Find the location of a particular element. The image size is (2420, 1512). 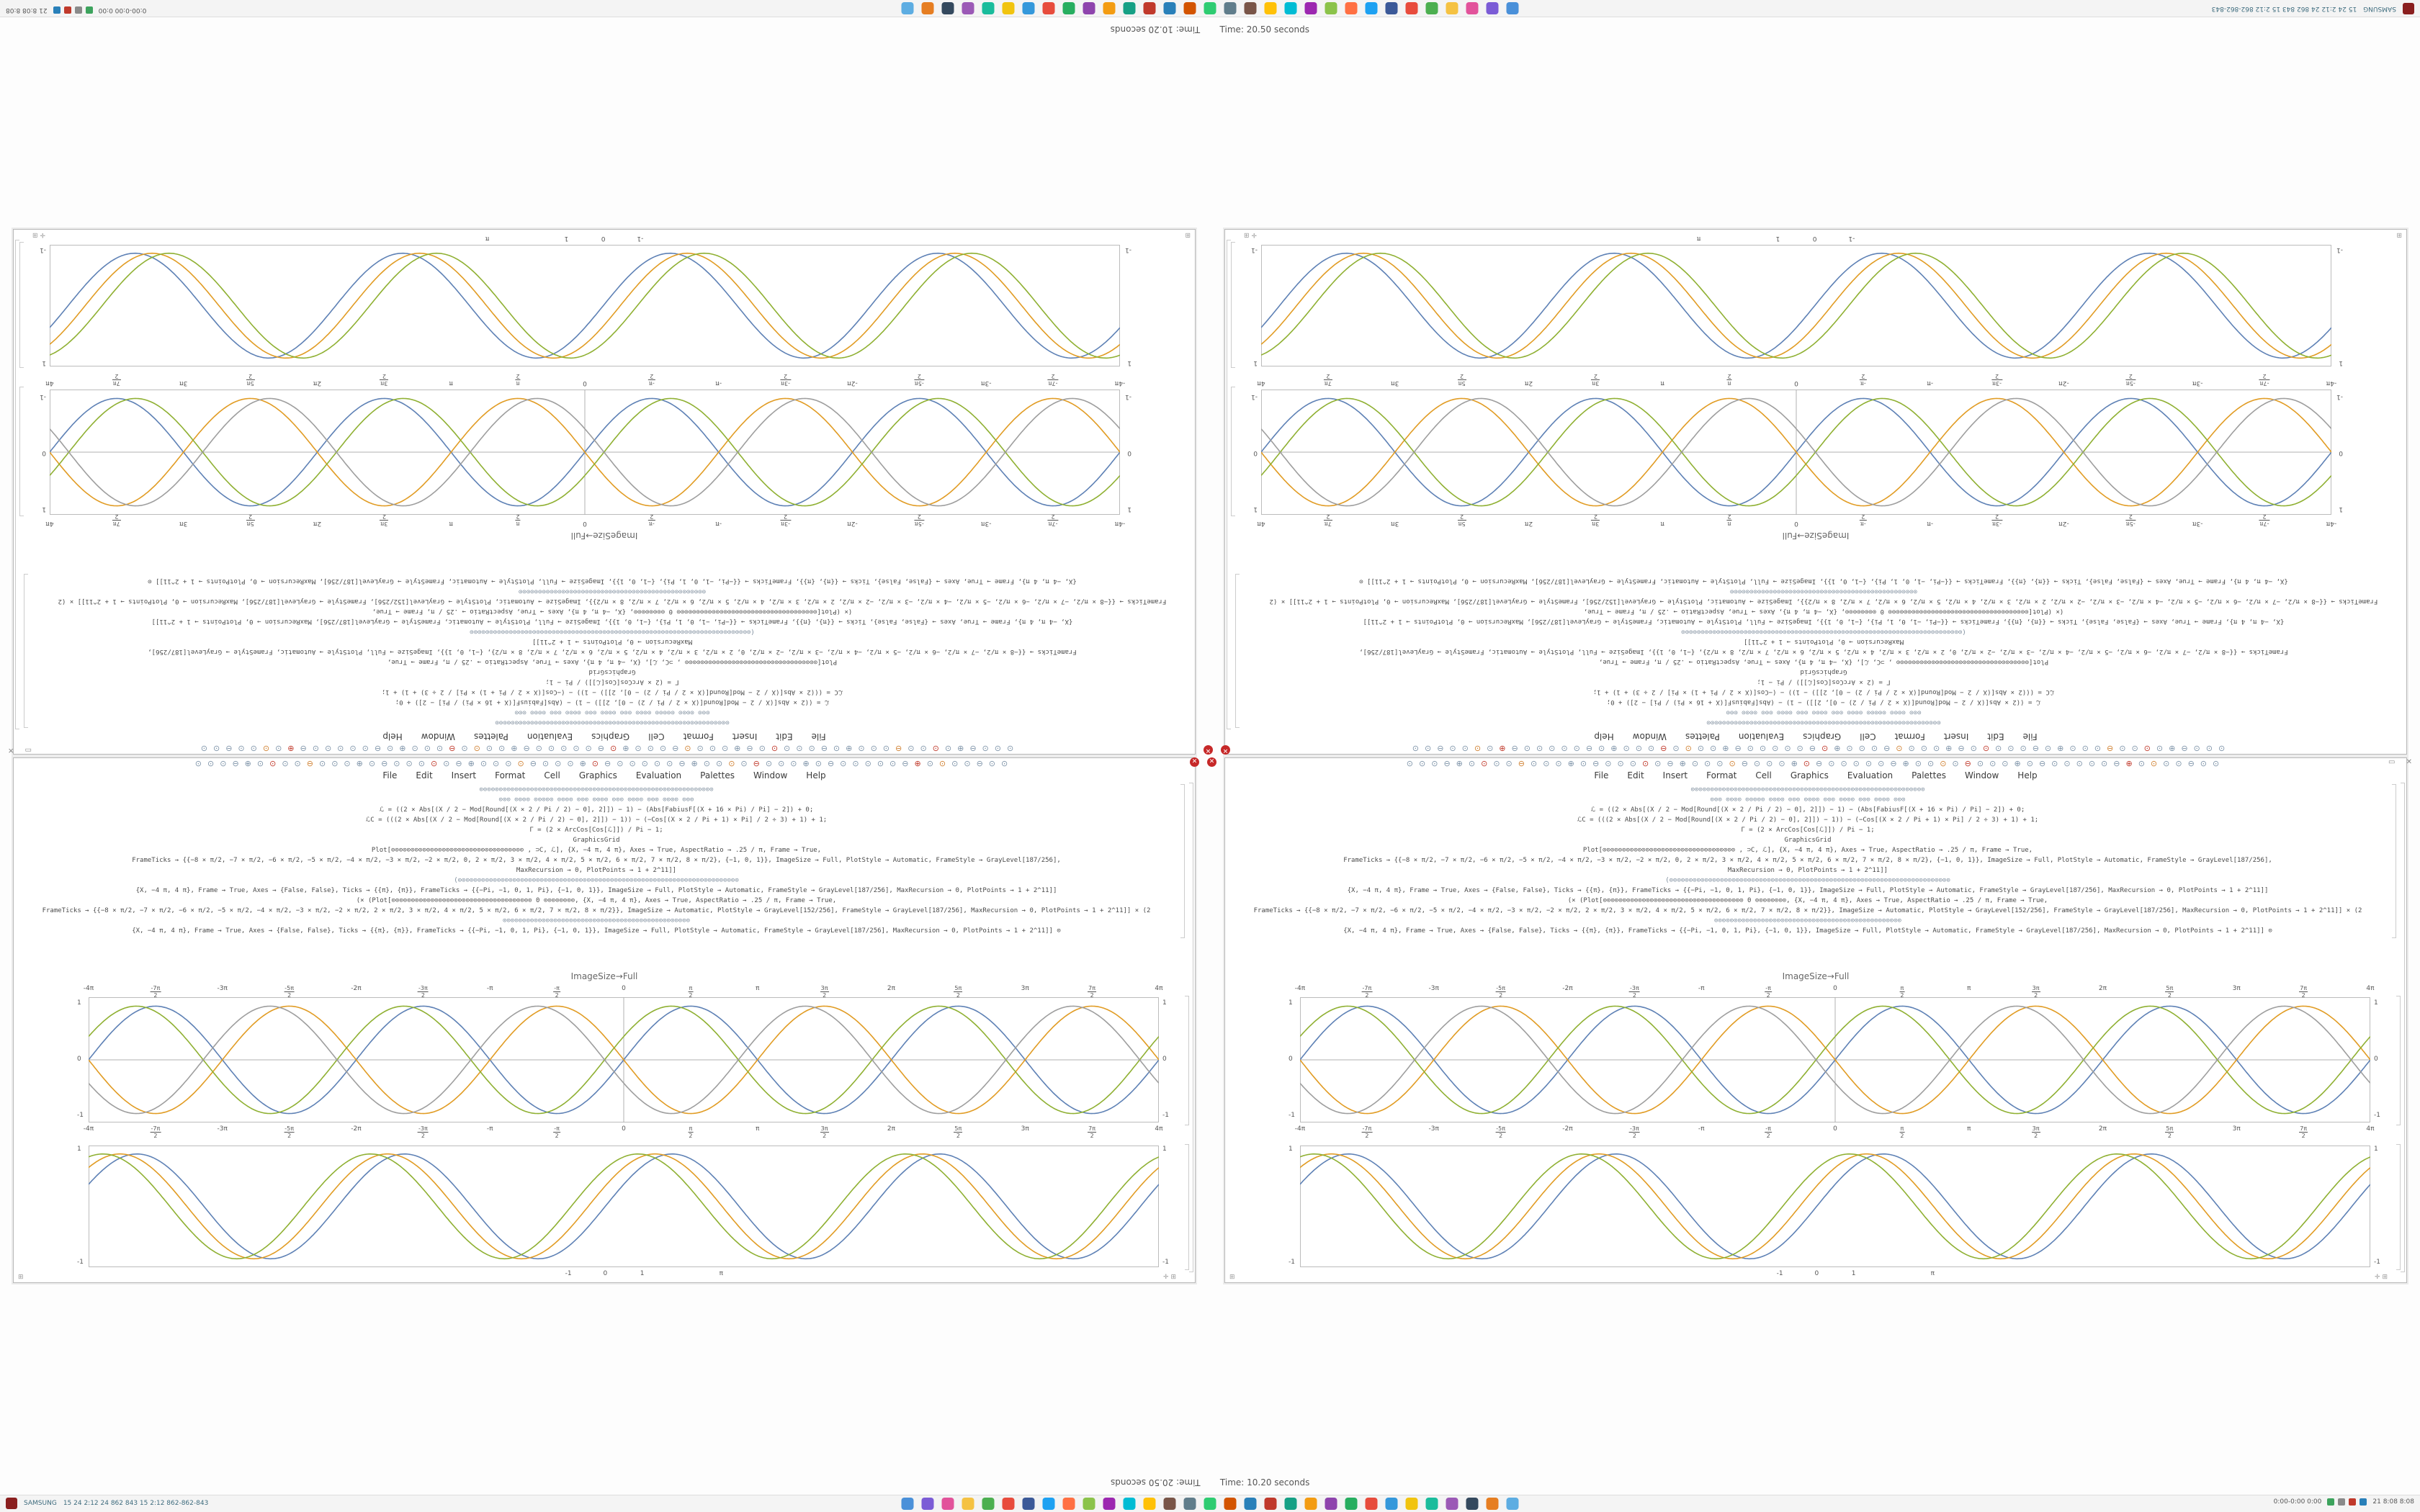

window-controls: ▭ ✕ is located at coordinates (17, 750).